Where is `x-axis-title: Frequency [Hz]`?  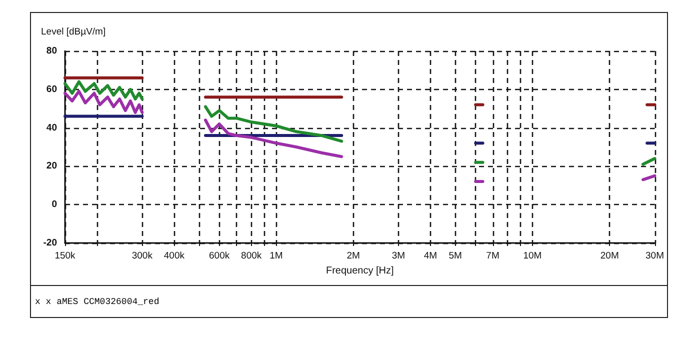
x-axis-title: Frequency [Hz] is located at coordinates (360, 270).